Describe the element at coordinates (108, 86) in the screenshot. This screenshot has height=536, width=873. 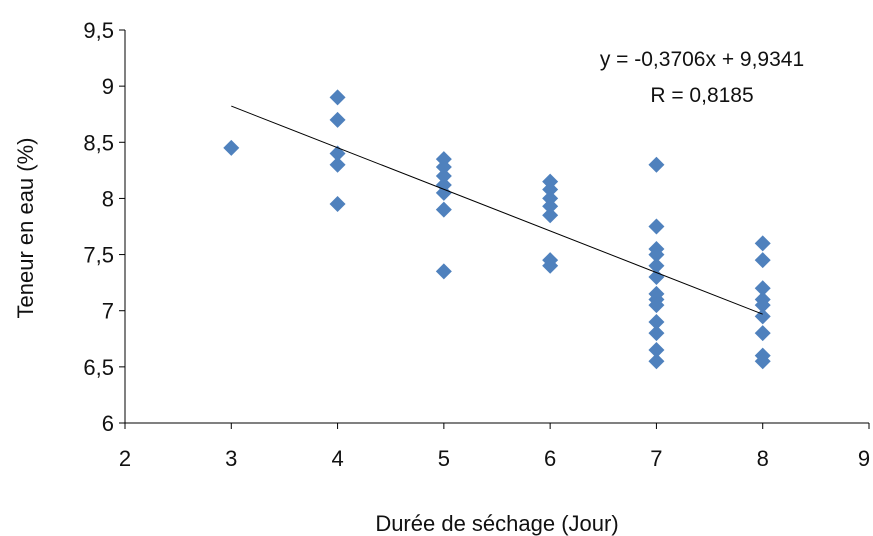
I see `y-tick-label: 9` at that location.